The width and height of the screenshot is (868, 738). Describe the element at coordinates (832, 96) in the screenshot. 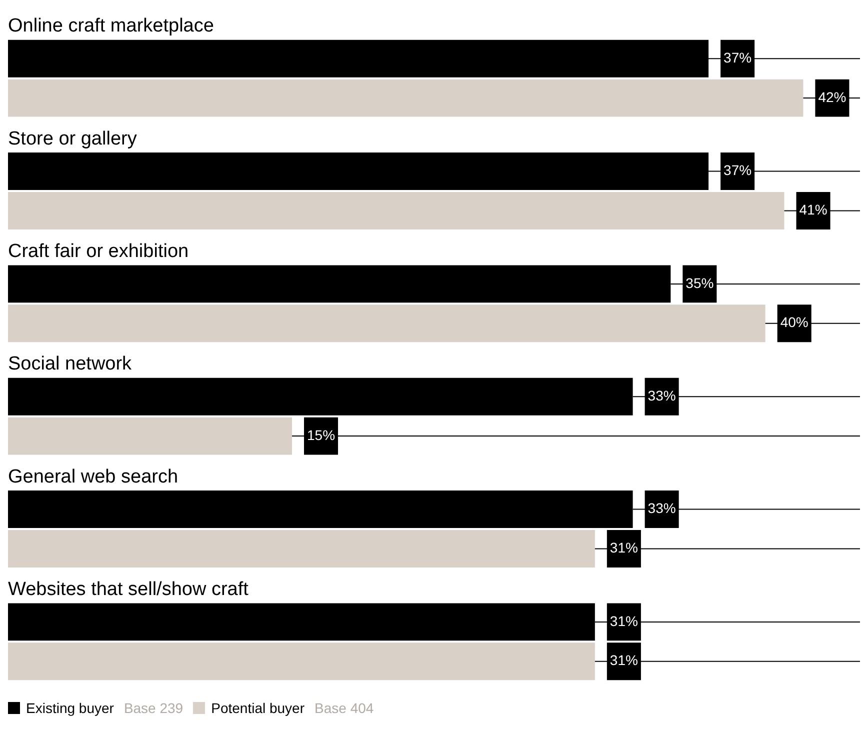

I see `data-label: 42%` at that location.